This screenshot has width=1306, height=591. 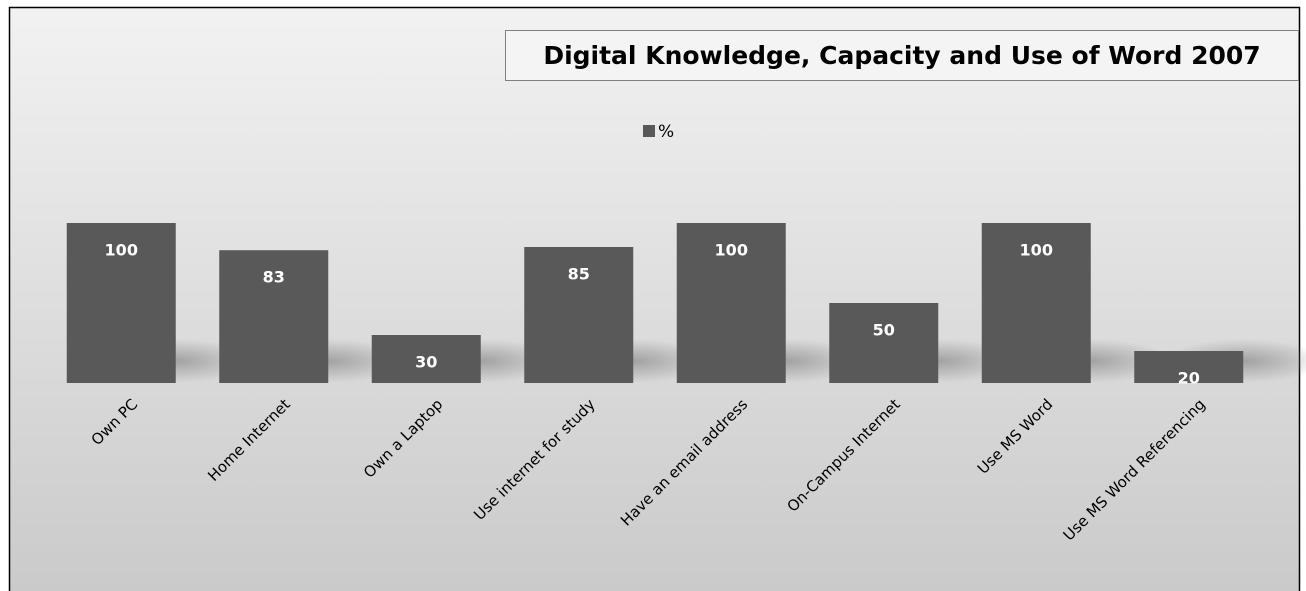 I want to click on title-box, so click(x=902, y=55).